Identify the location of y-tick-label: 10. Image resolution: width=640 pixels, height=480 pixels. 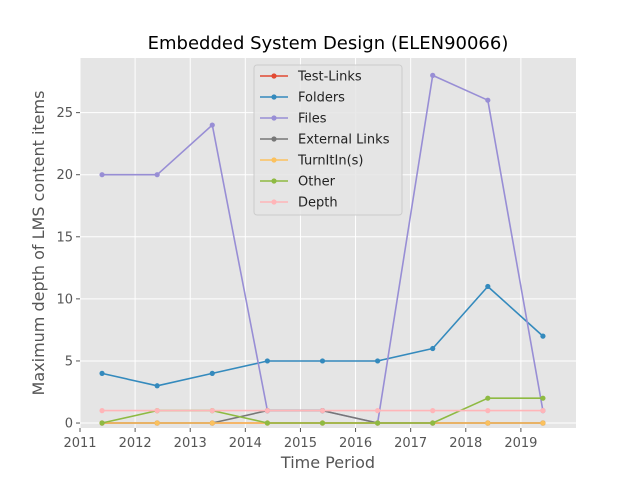
(64, 299).